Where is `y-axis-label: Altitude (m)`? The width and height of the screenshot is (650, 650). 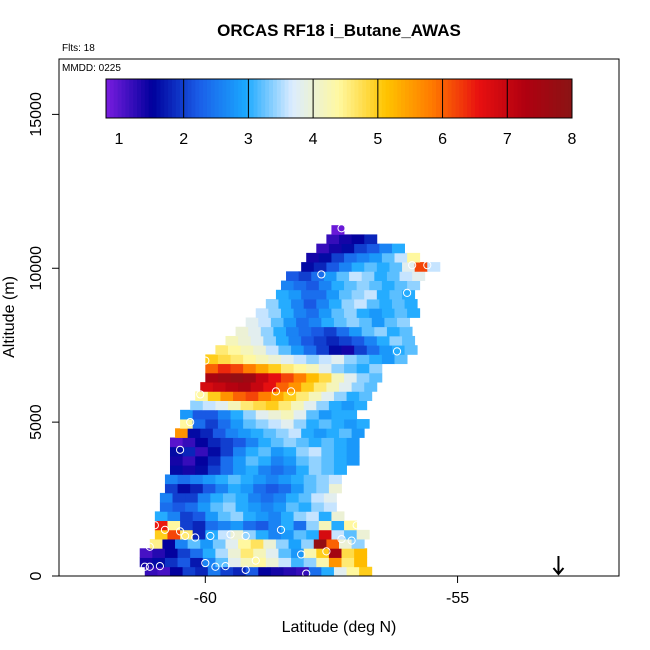
y-axis-label: Altitude (m) is located at coordinates (9, 317).